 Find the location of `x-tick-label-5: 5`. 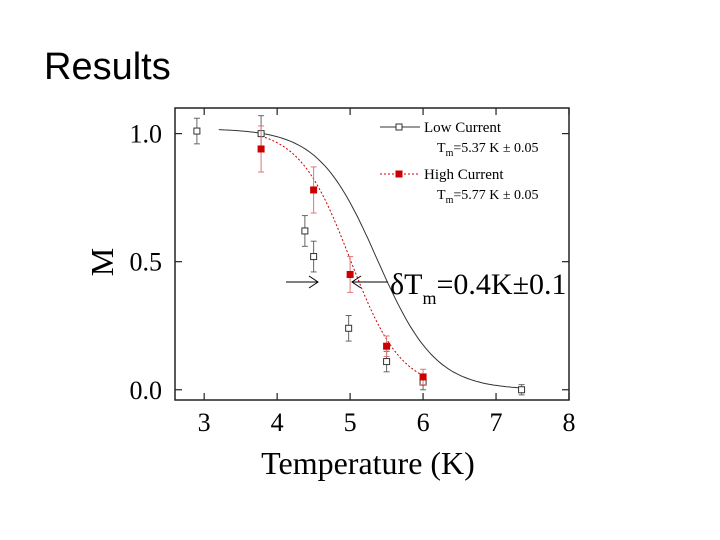

x-tick-label-5: 5 is located at coordinates (350, 422).